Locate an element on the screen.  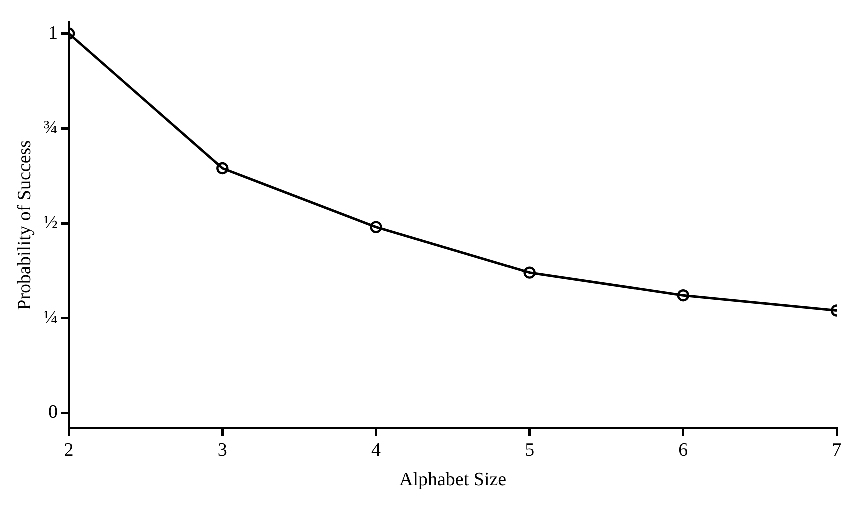
y-axis-title: Probability of Success is located at coordinates (25, 225).